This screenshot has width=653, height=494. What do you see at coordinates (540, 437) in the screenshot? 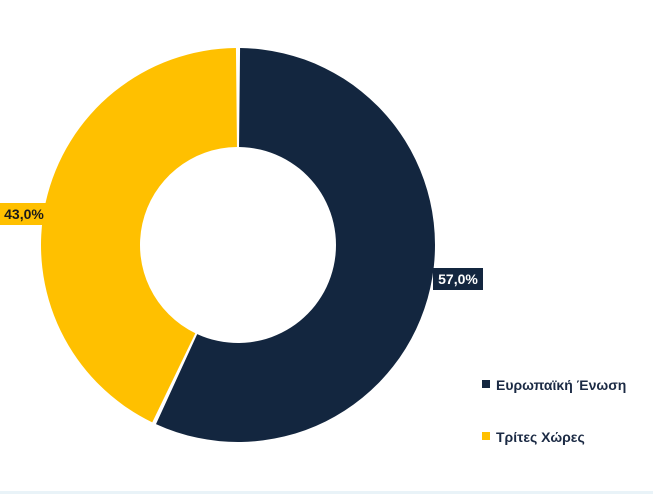
I see `legend-label: Τρίτες Χώρες` at bounding box center [540, 437].